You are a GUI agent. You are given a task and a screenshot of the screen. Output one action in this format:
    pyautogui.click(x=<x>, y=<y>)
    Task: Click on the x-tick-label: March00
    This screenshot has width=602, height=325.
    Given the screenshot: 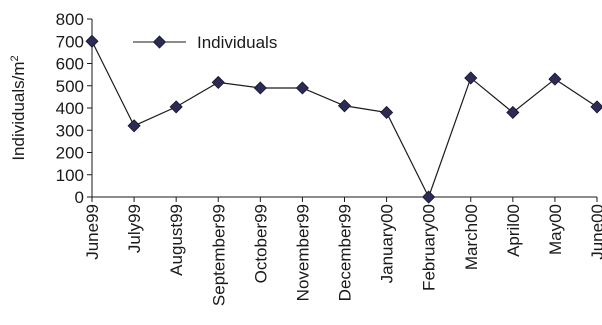 What is the action you would take?
    pyautogui.click(x=471, y=237)
    